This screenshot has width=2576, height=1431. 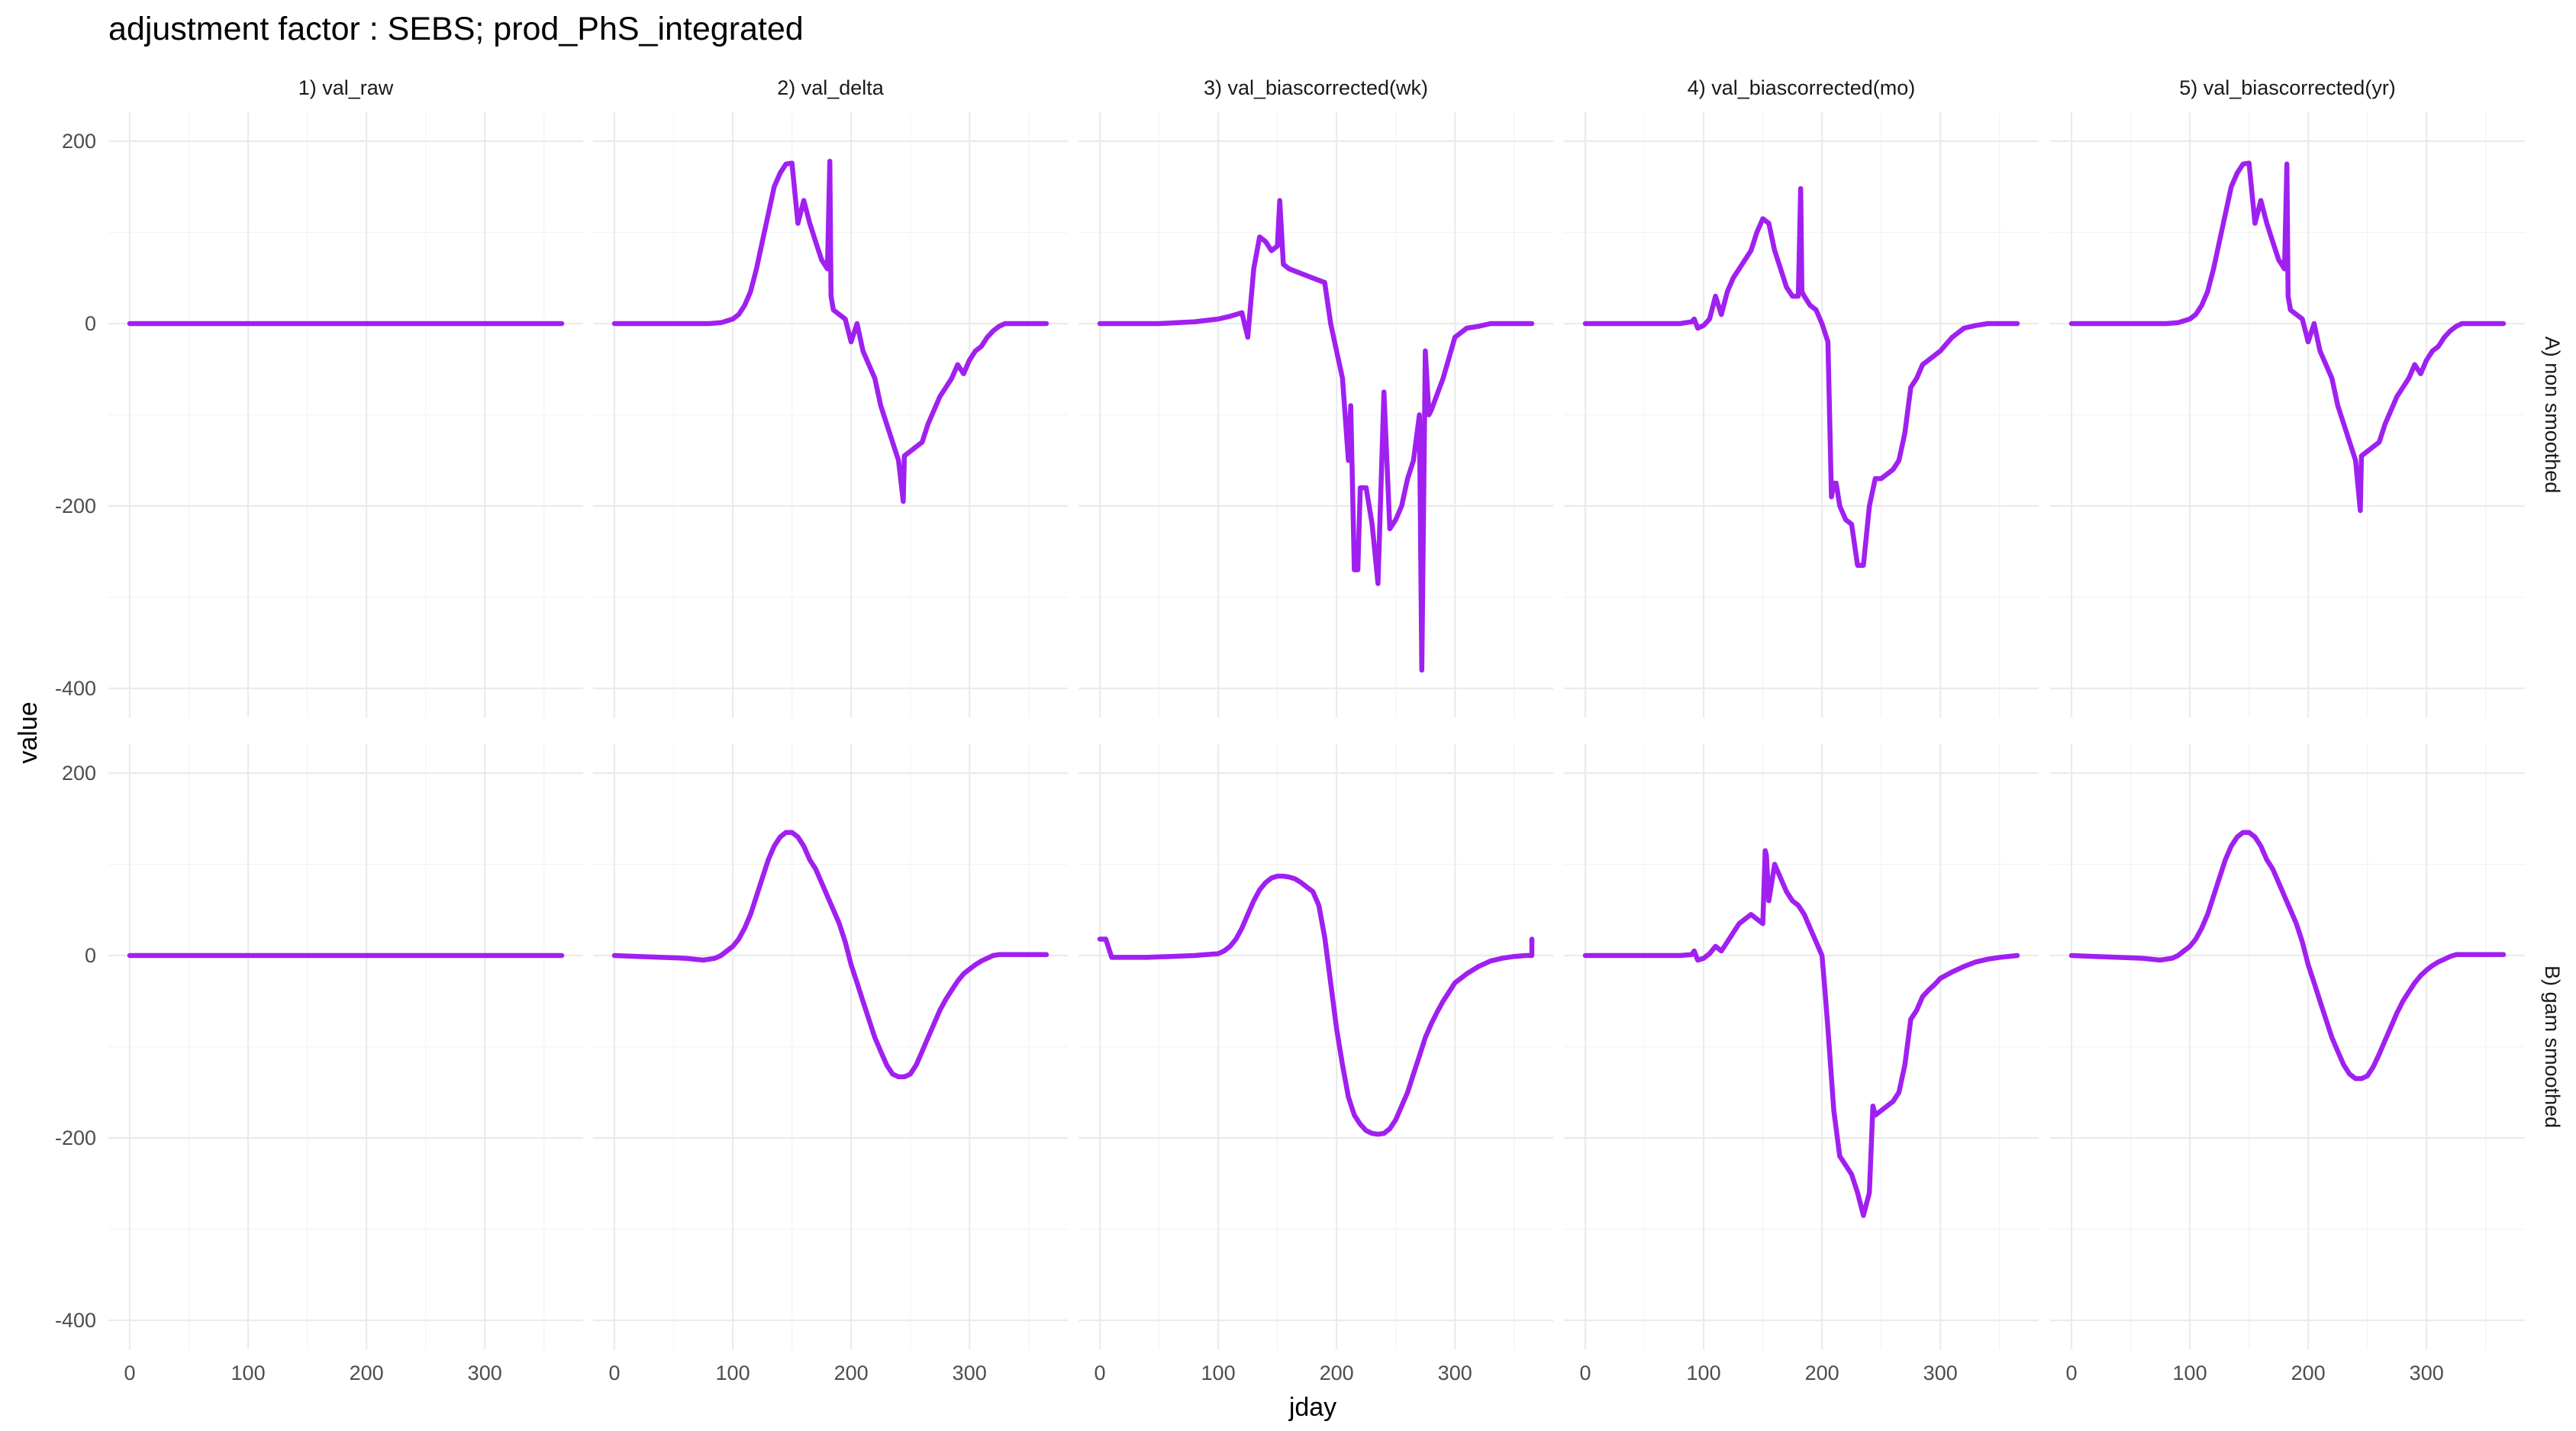 I want to click on y-axis-title: value, so click(x=29, y=732).